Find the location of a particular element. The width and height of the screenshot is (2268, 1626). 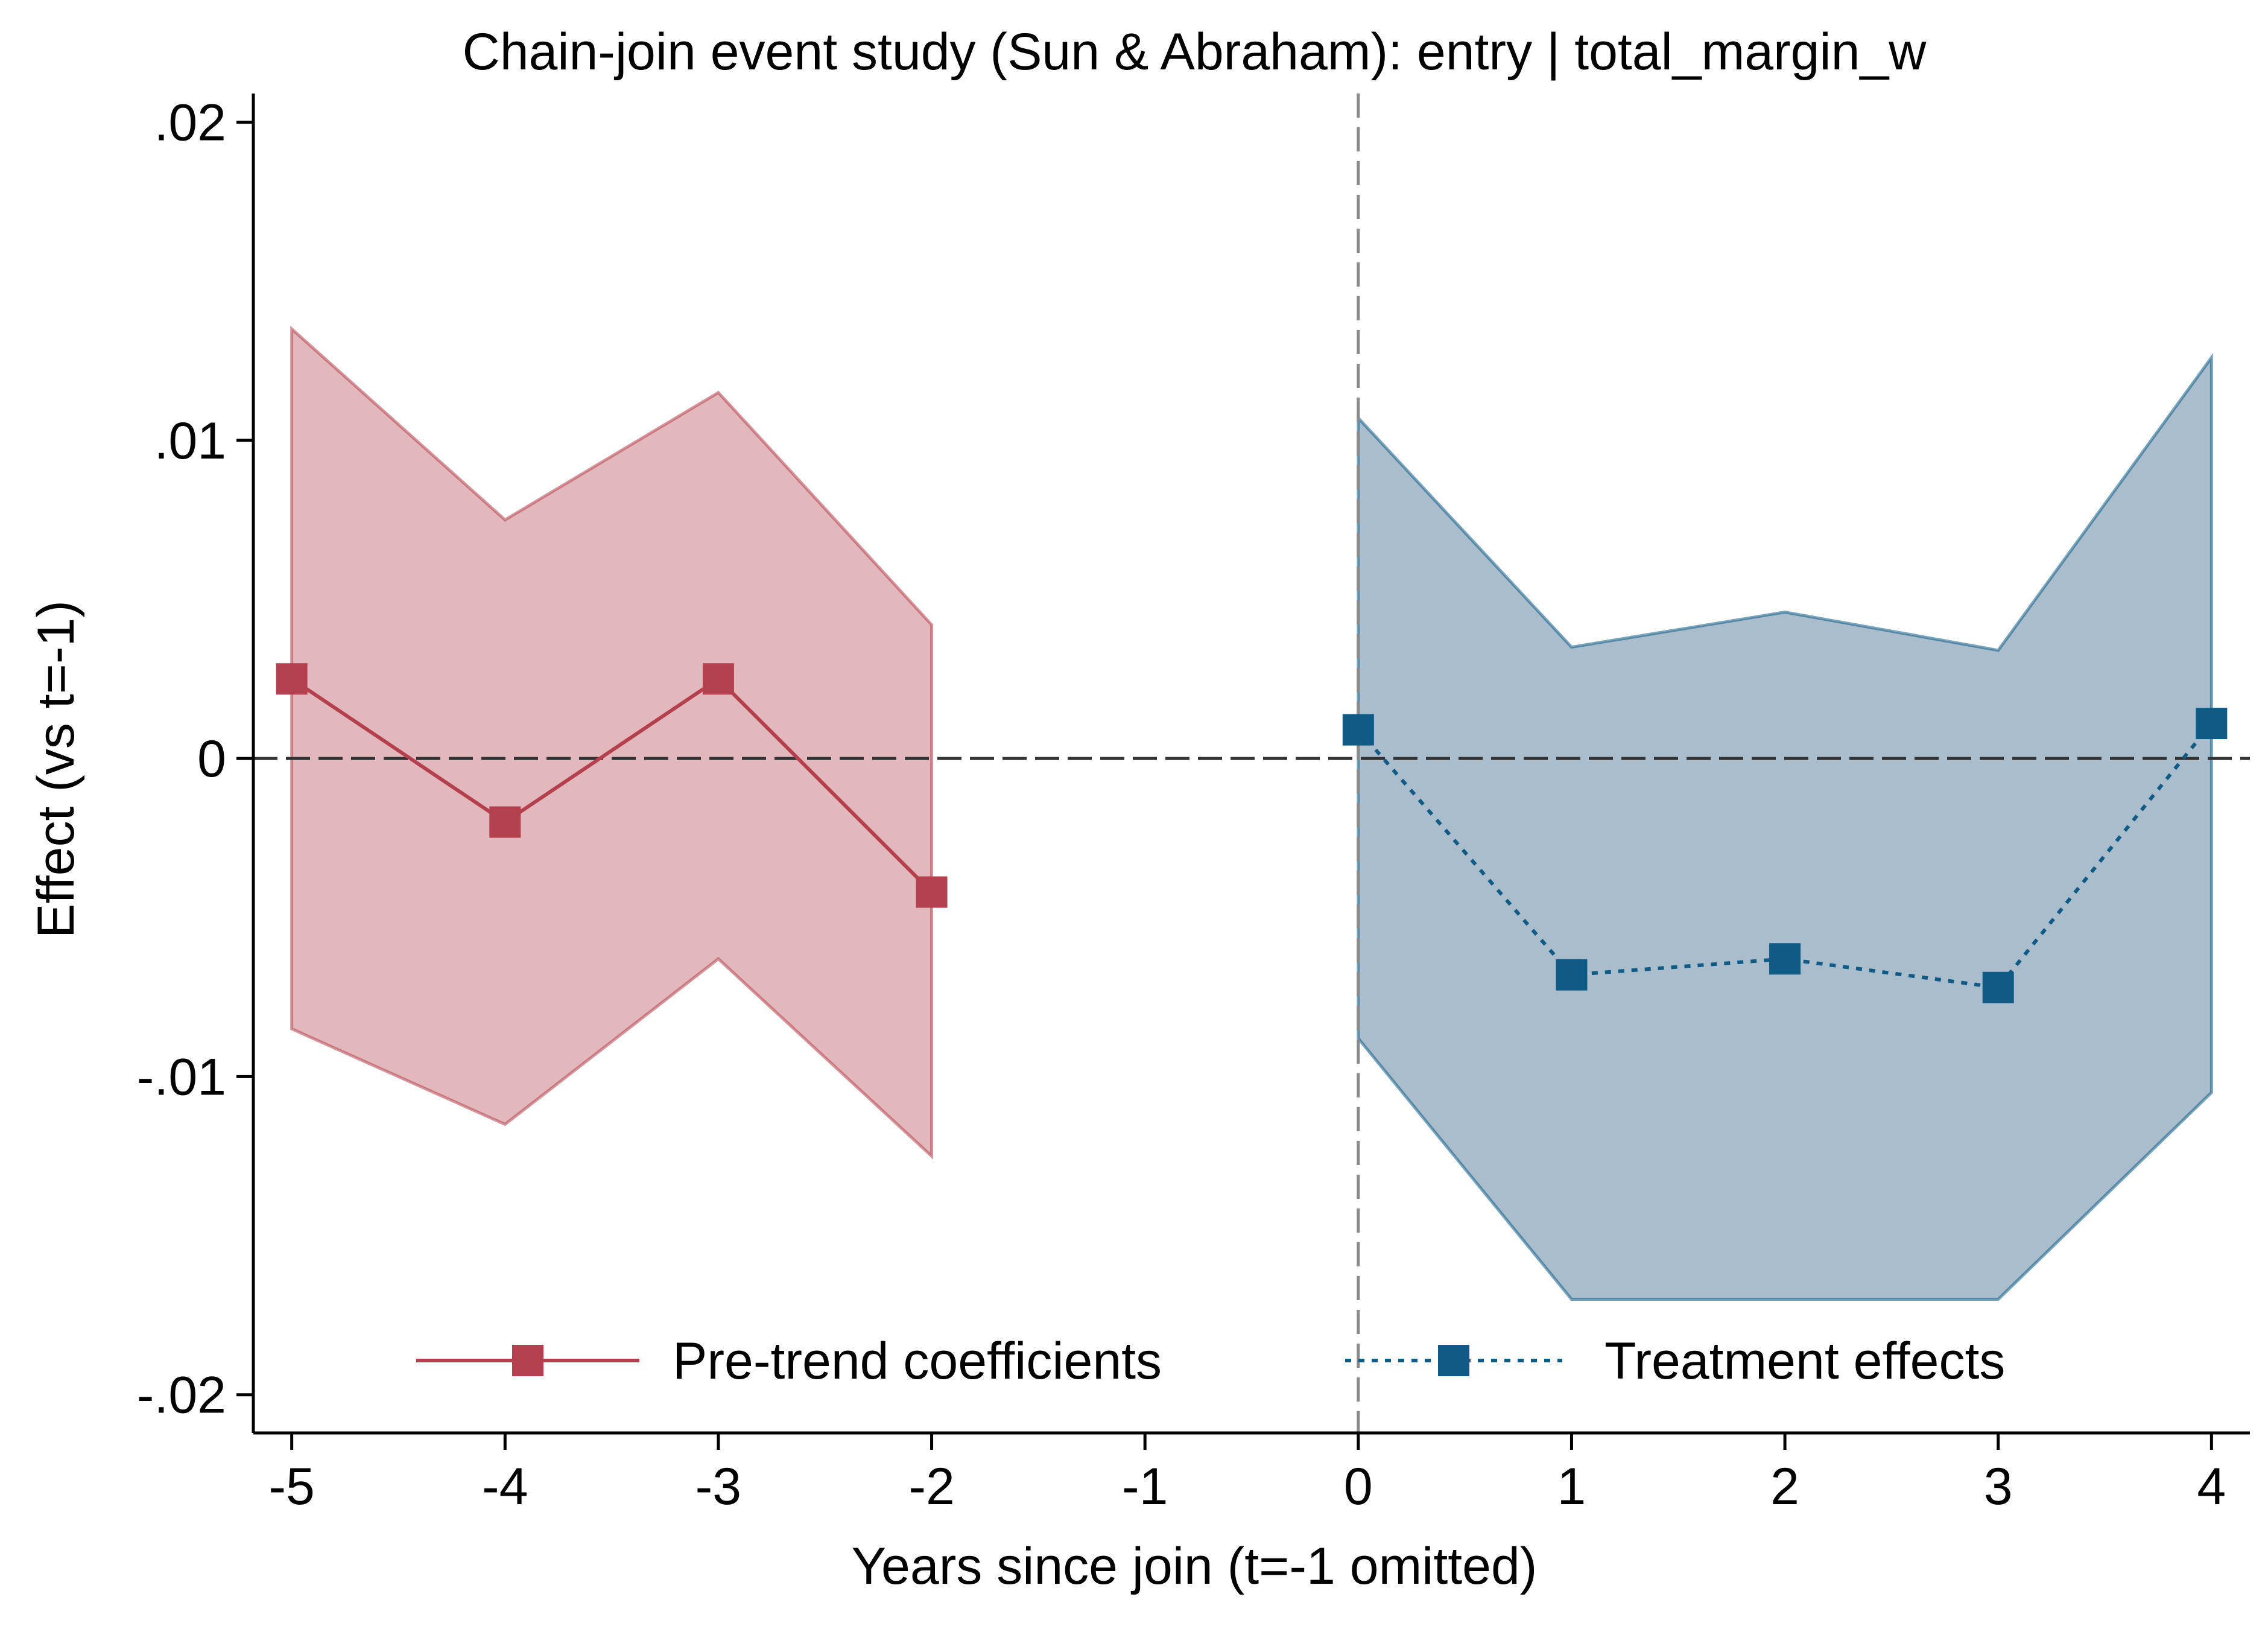

legend-label-2: Treatment effects is located at coordinates (1804, 1361).